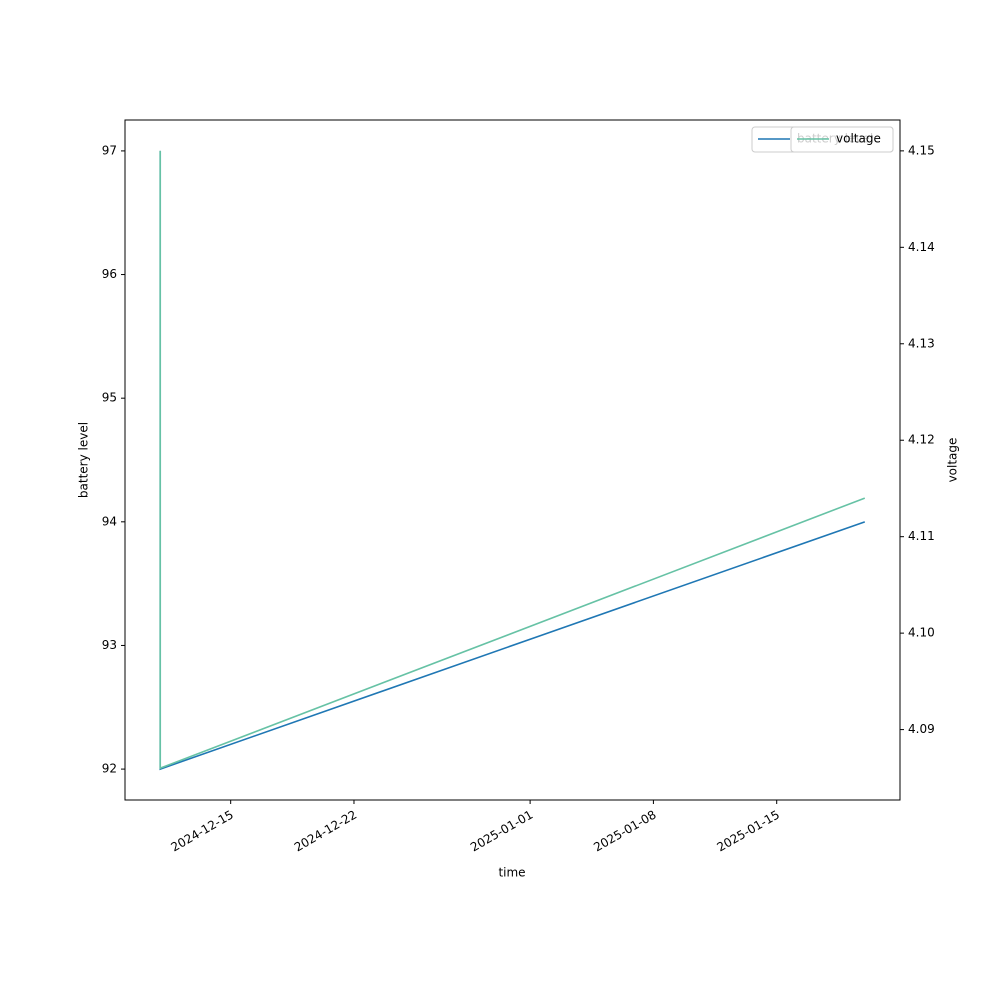 This screenshot has width=1000, height=1000. What do you see at coordinates (921, 343) in the screenshot?
I see `y2-tick-label: 4.13` at bounding box center [921, 343].